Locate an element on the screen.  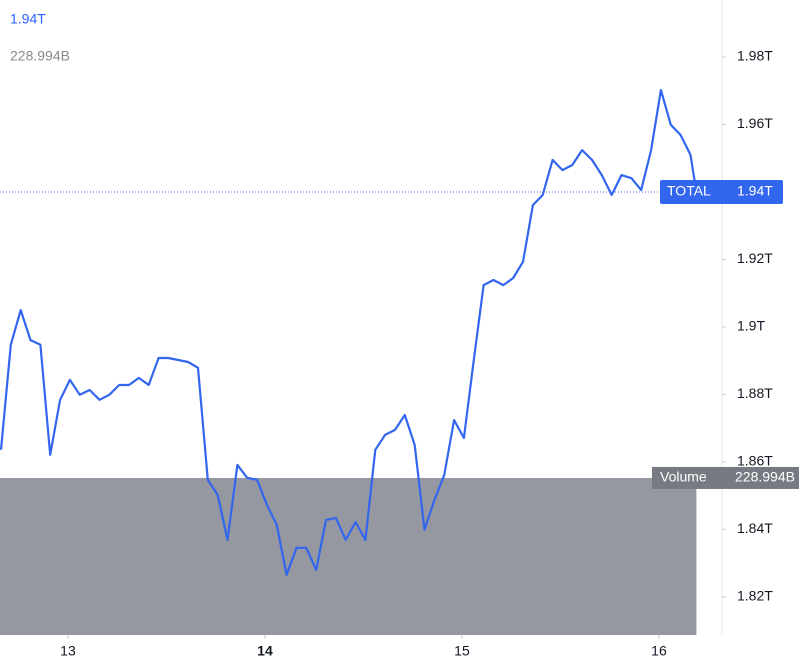
y-tick-label: 1.96T is located at coordinates (755, 123).